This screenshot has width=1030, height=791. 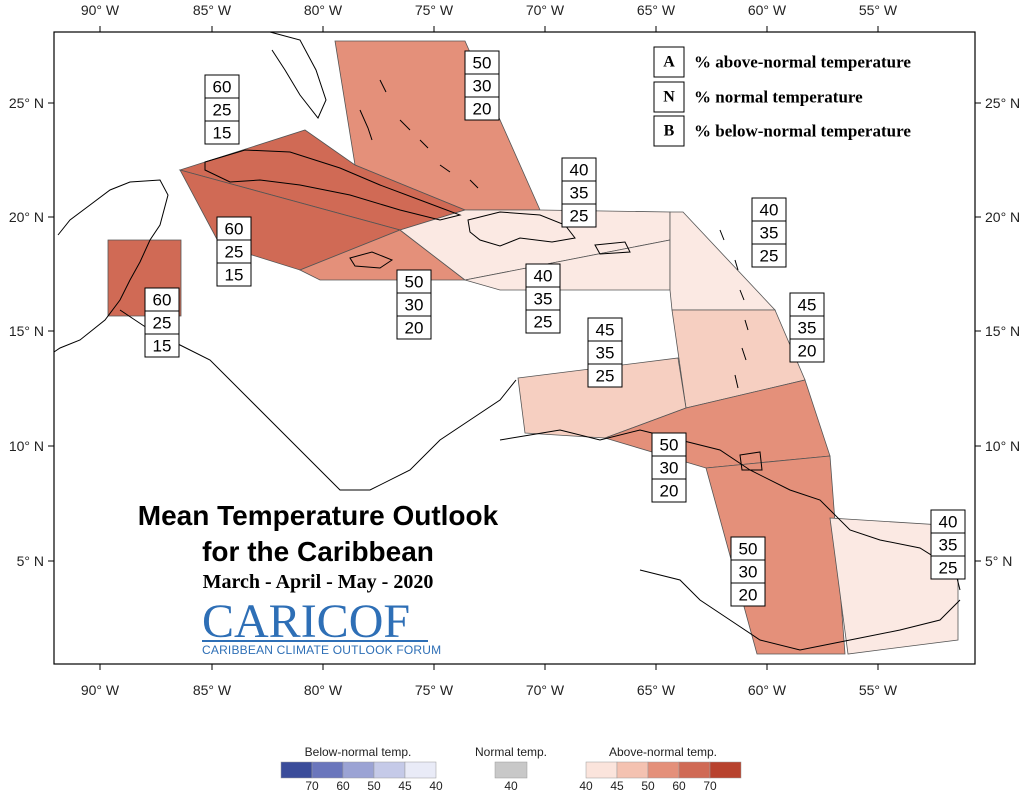 What do you see at coordinates (312, 785) in the screenshot?
I see `below-tick: 70` at bounding box center [312, 785].